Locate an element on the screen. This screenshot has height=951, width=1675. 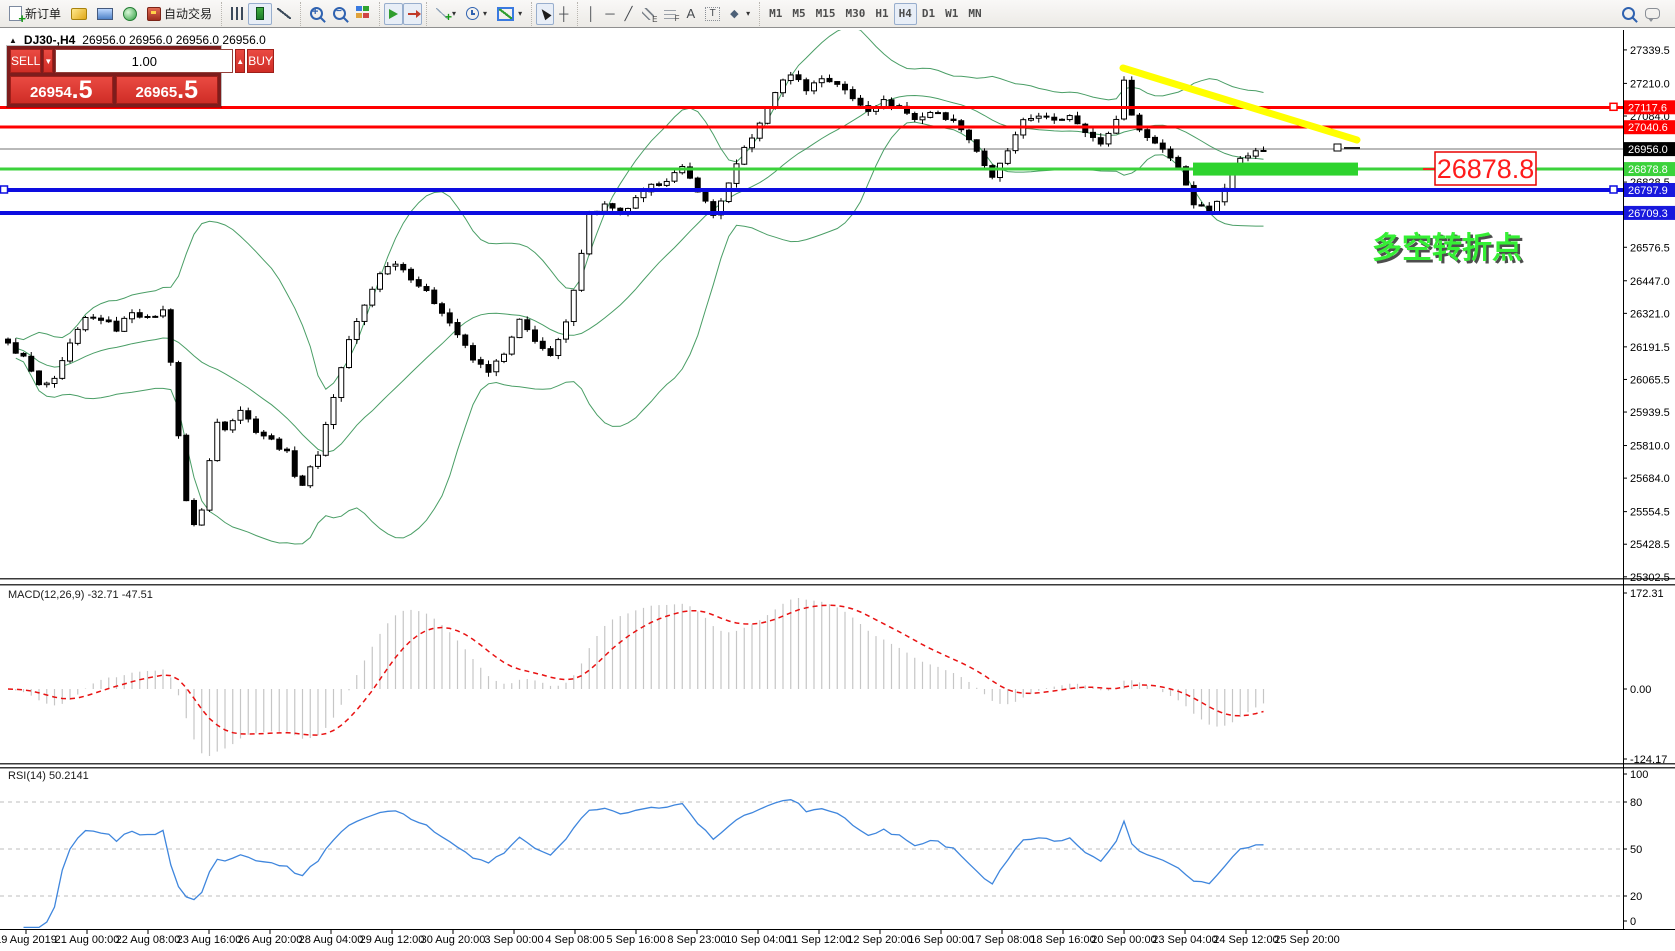
search-button is located at coordinates (1628, 14).